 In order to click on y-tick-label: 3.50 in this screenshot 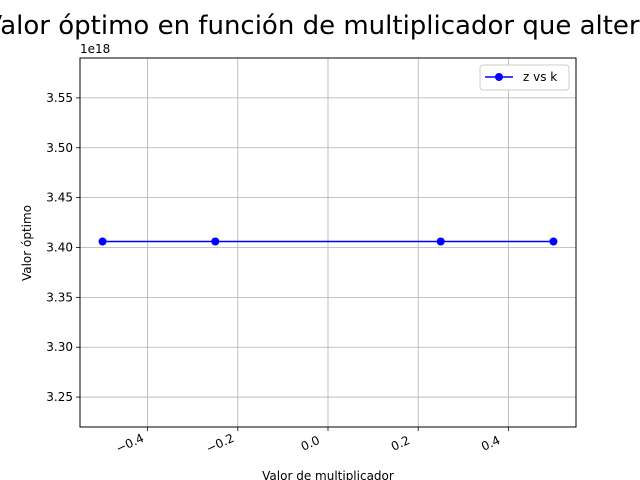, I will do `click(59, 148)`.